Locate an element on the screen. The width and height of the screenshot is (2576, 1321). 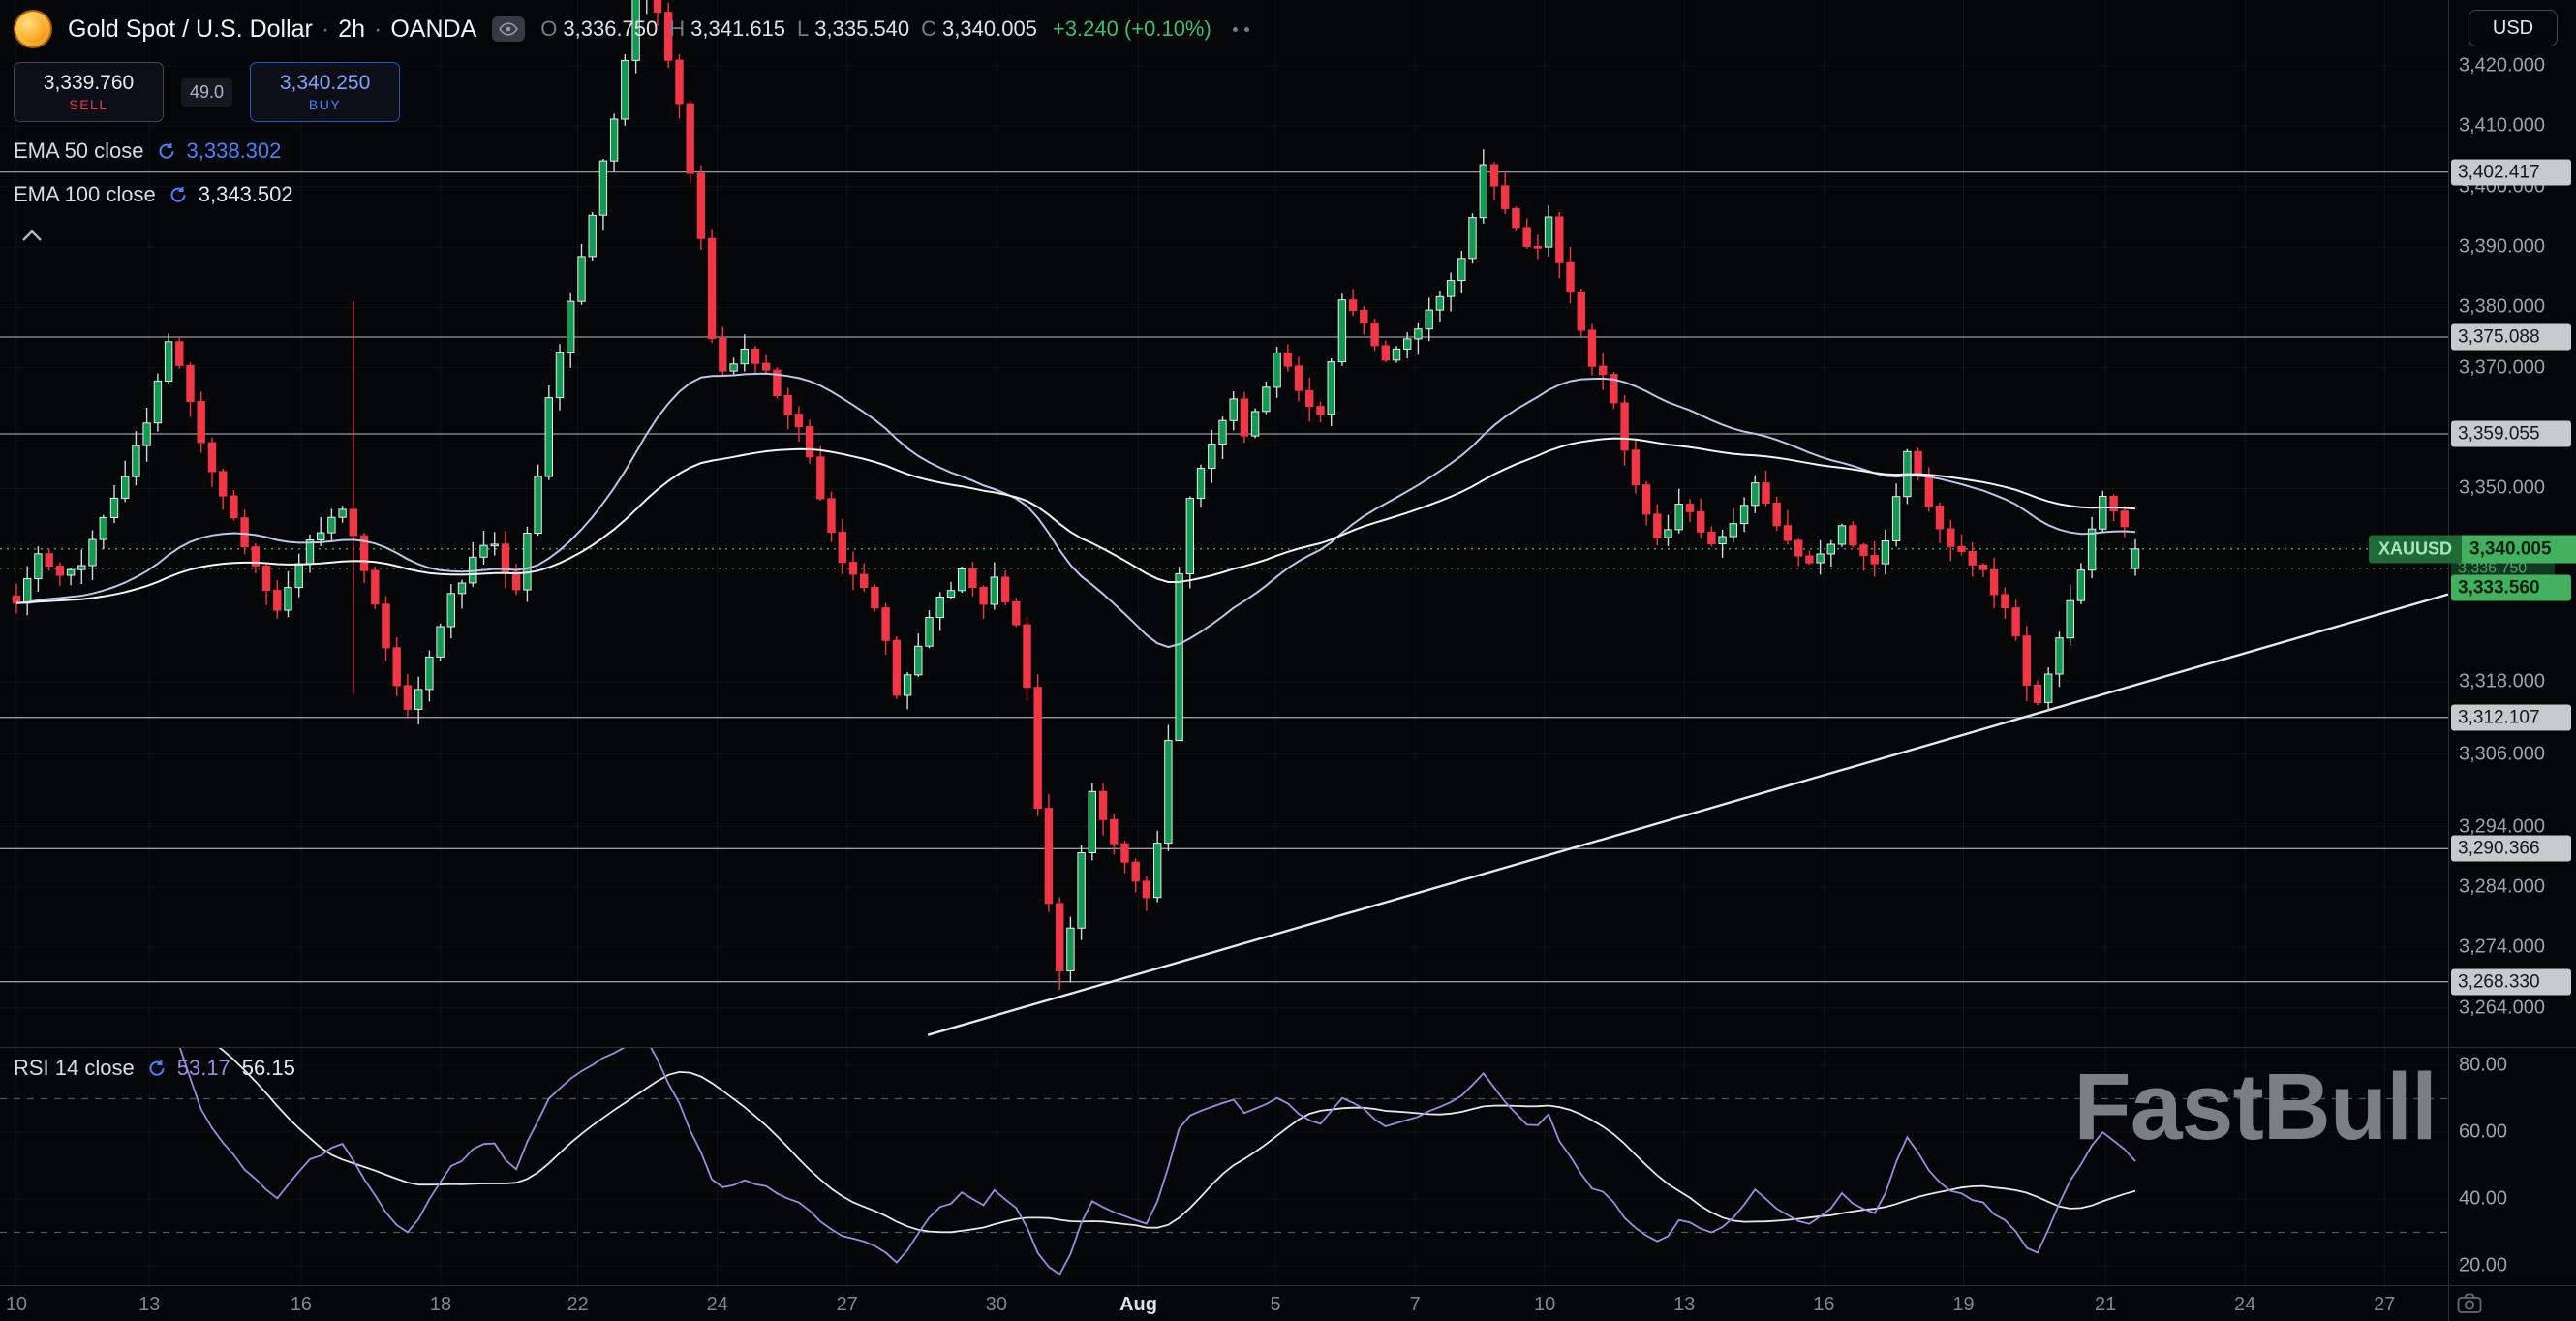
high-value: 3,341.615 is located at coordinates (738, 29).